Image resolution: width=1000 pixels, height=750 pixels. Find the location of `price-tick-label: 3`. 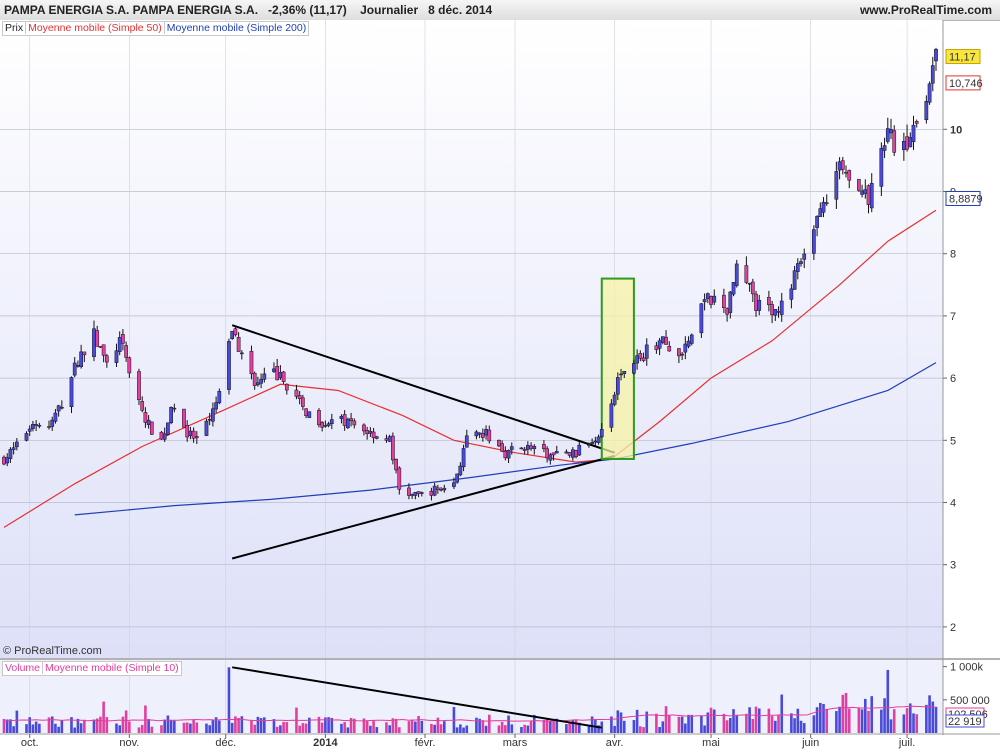

price-tick-label: 3 is located at coordinates (953, 566).